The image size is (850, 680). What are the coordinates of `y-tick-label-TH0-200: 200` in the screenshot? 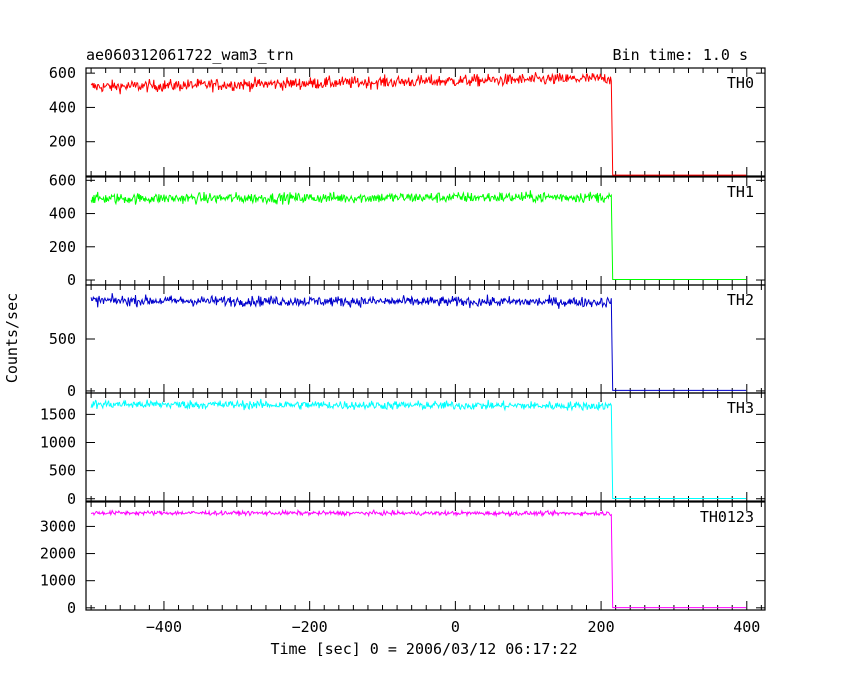 It's located at (62, 142).